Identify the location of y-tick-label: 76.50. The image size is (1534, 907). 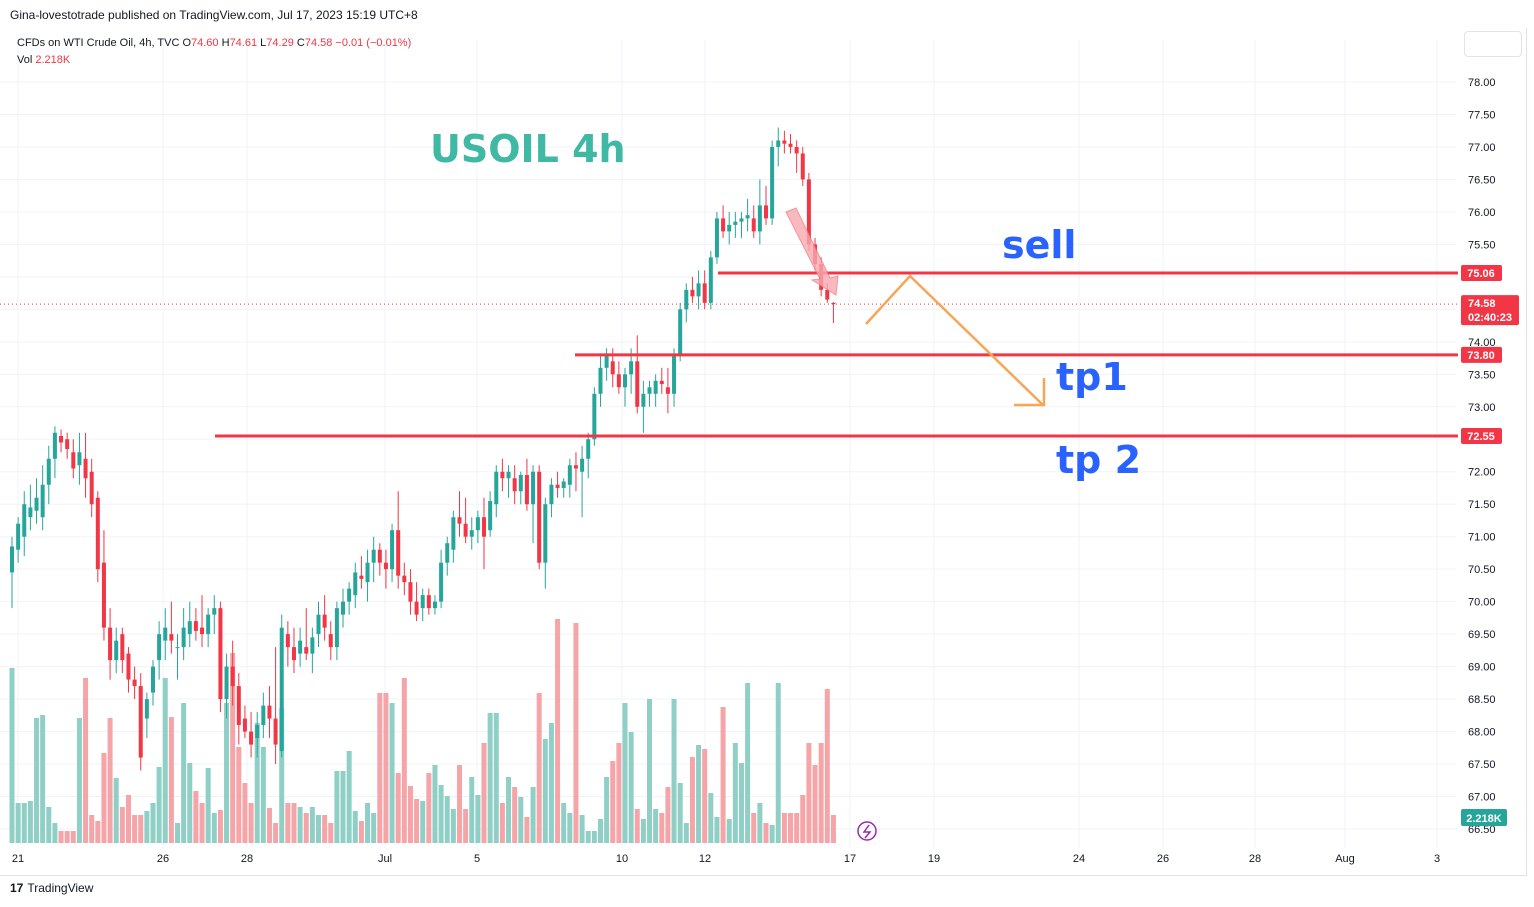
(1482, 180).